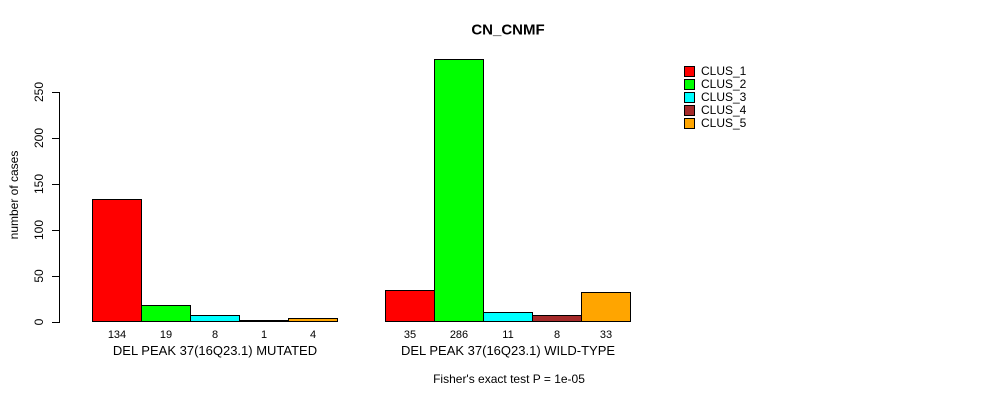 The image size is (990, 400). What do you see at coordinates (724, 110) in the screenshot?
I see `legend-label: CLUS_4` at bounding box center [724, 110].